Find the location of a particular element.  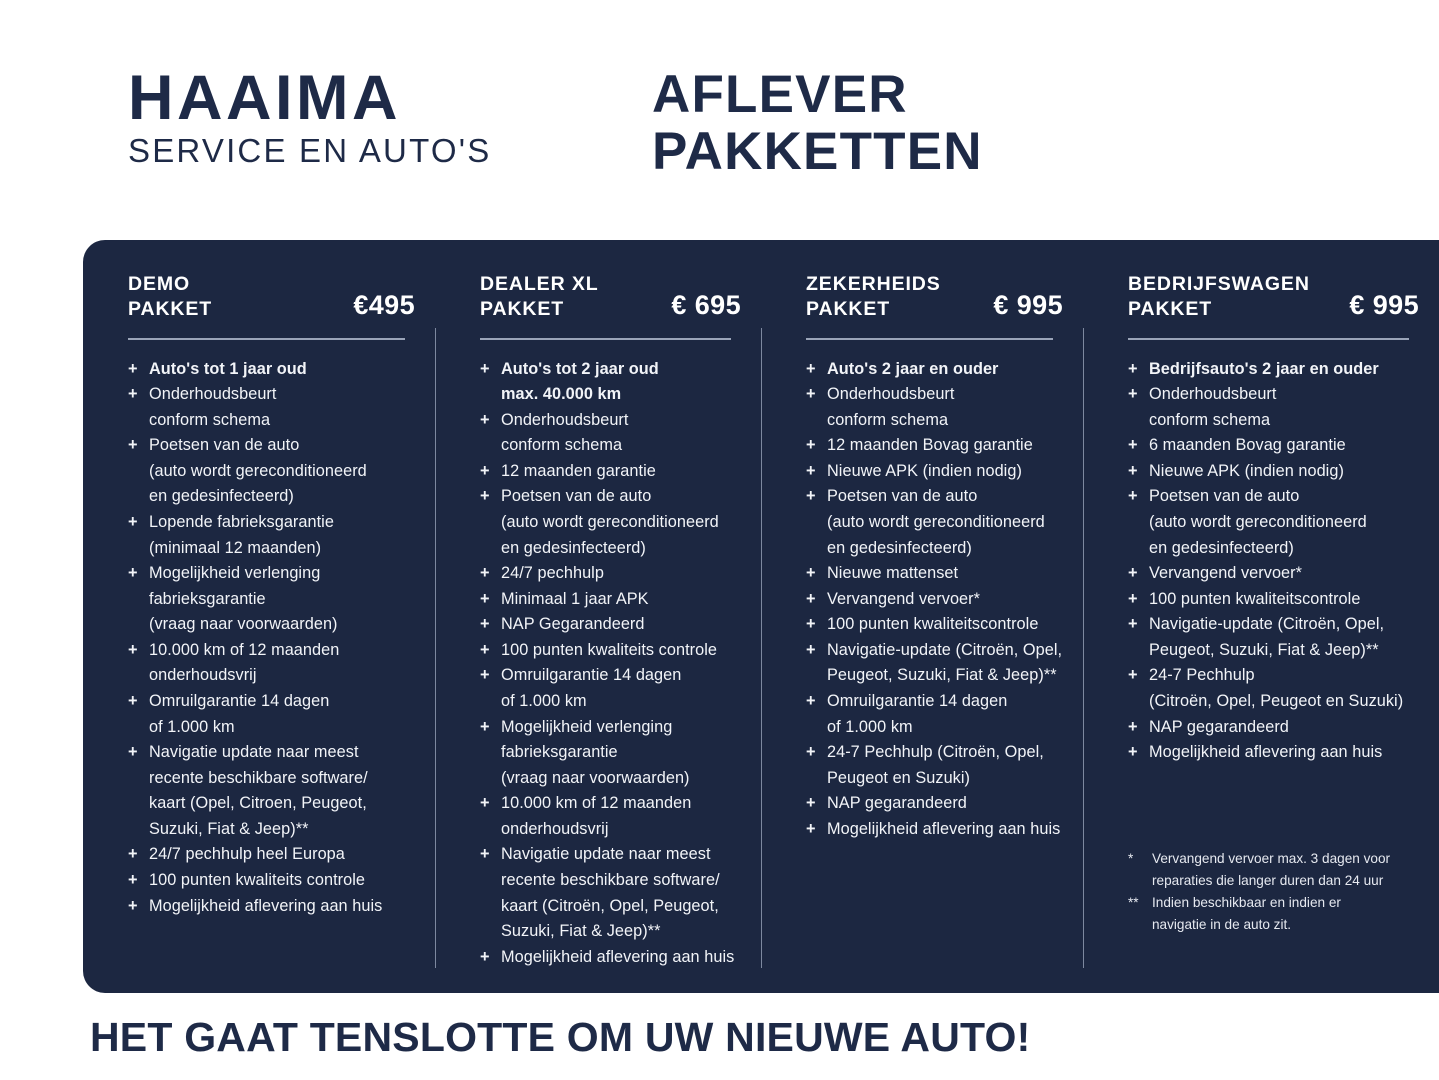

feature-item: + Vervangend vervoer* is located at coordinates (934, 600).